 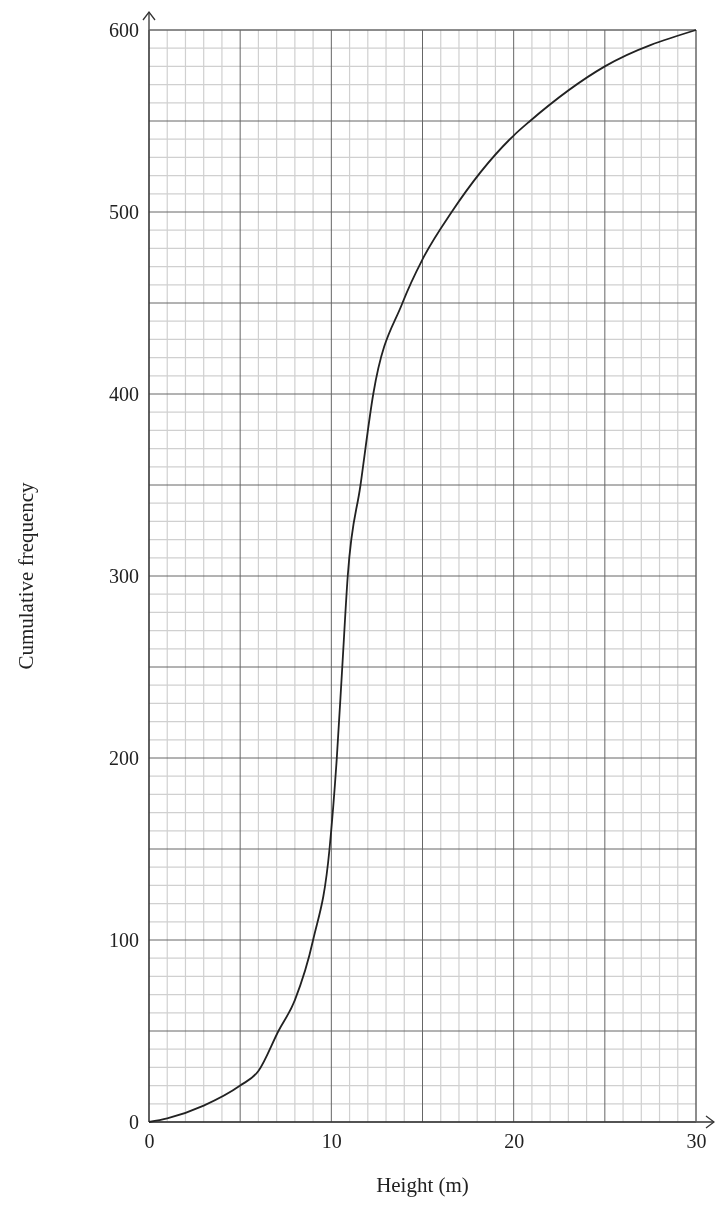 What do you see at coordinates (124, 211) in the screenshot?
I see `y-tick-label: 500` at bounding box center [124, 211].